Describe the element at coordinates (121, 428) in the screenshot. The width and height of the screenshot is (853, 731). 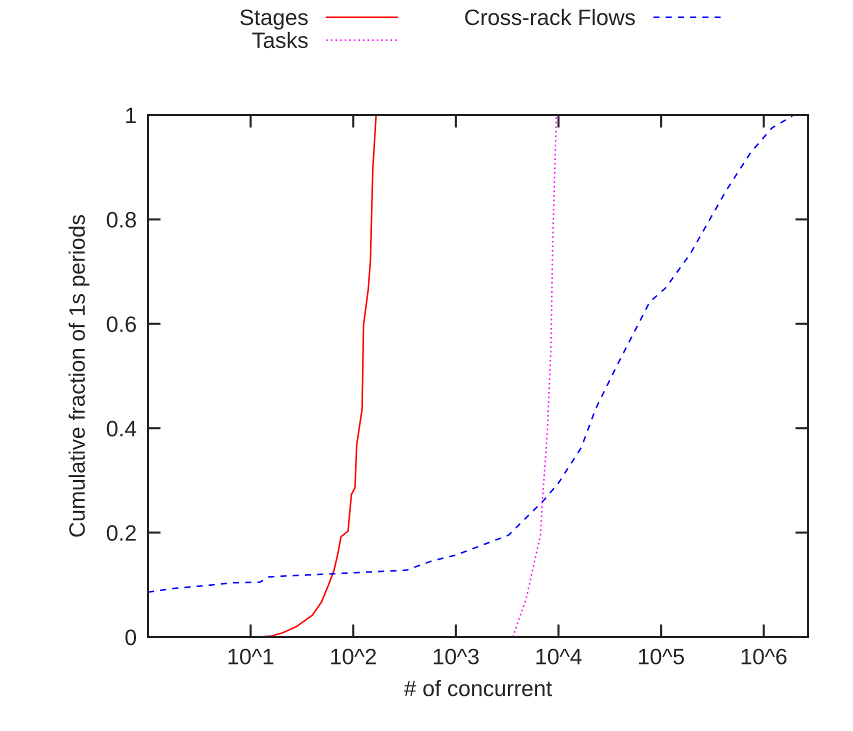
I see `y-tick-label: 0.4` at that location.